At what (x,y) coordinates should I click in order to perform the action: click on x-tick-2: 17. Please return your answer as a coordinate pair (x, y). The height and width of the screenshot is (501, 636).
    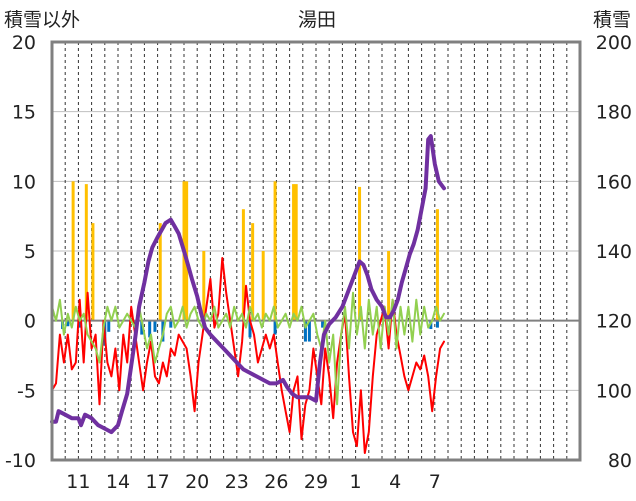
    Looking at the image, I should click on (158, 482).